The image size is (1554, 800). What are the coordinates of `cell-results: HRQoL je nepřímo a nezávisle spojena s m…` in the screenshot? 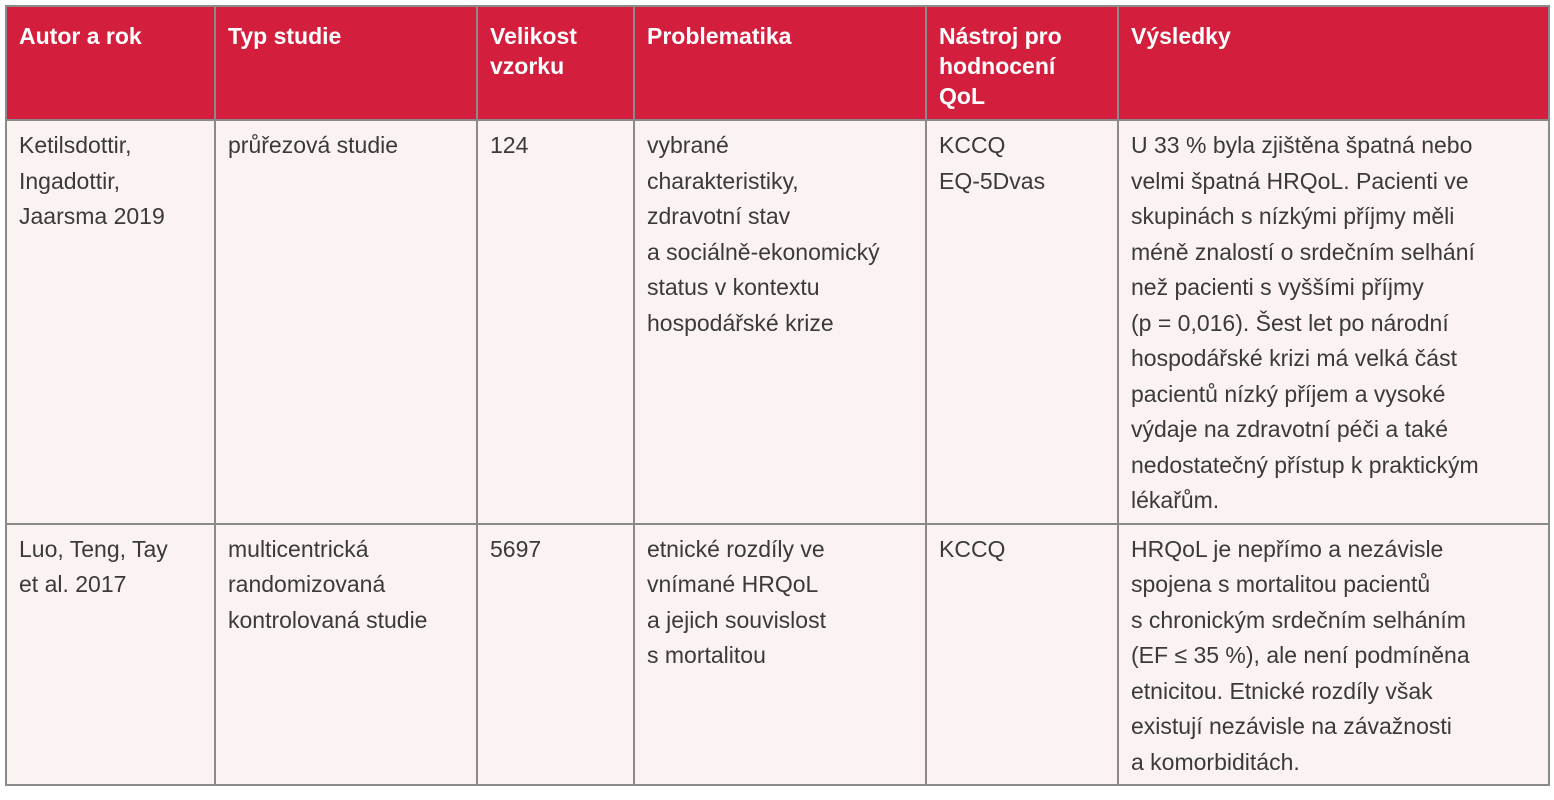 It's located at (1333, 654).